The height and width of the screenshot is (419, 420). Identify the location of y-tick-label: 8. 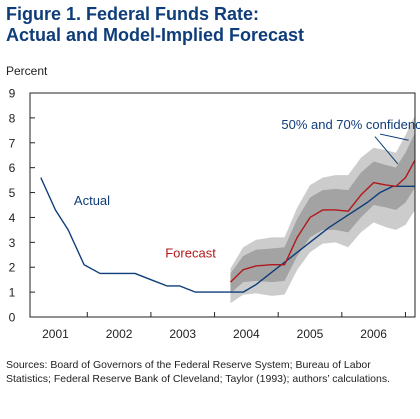
(12, 118).